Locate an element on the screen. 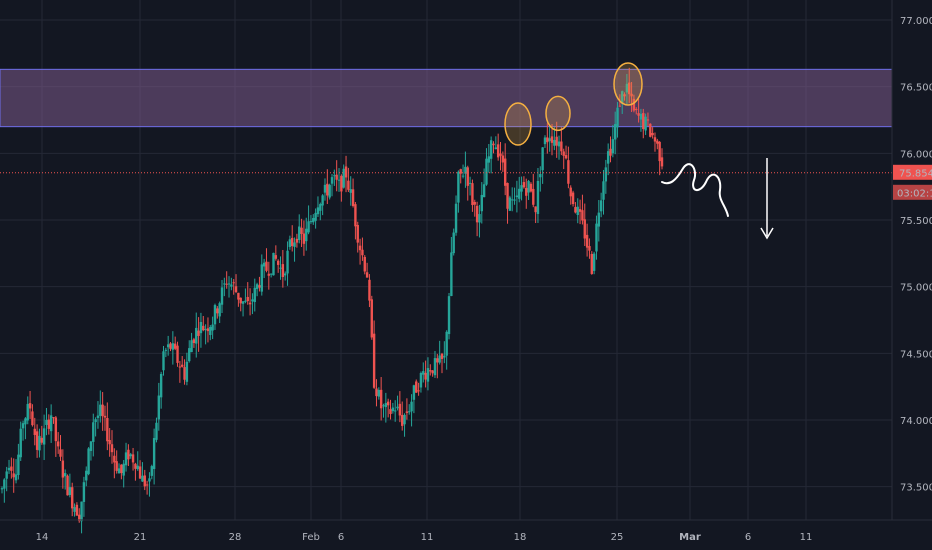  top-highlights is located at coordinates (573, 104).